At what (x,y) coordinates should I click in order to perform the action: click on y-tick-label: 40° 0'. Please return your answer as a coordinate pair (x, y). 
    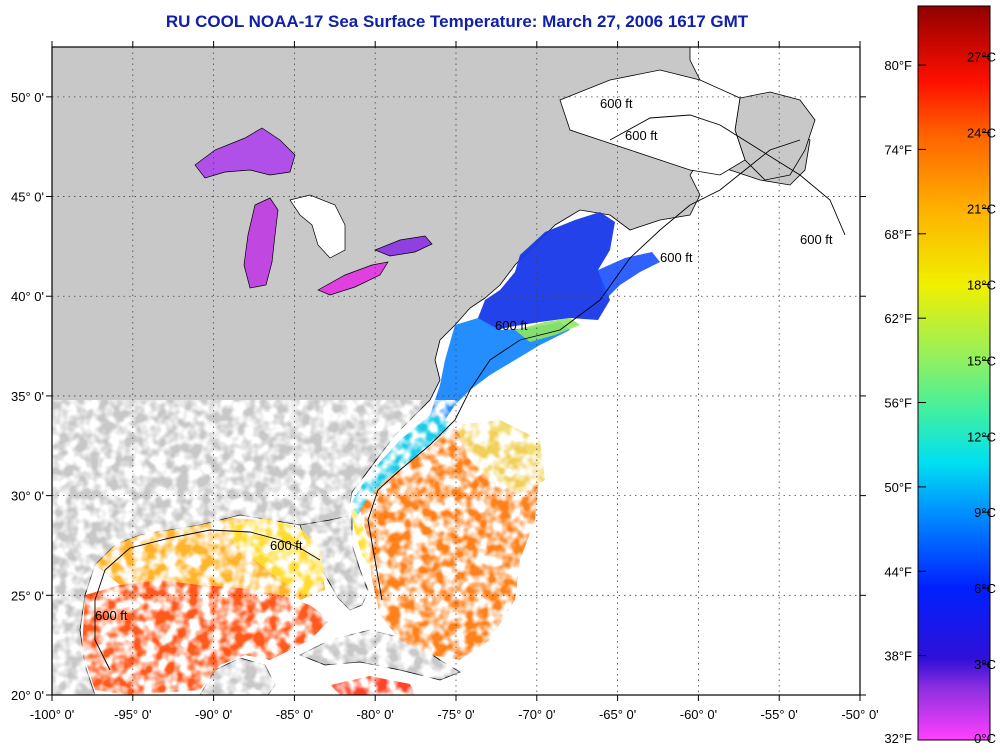
    Looking at the image, I should click on (27, 296).